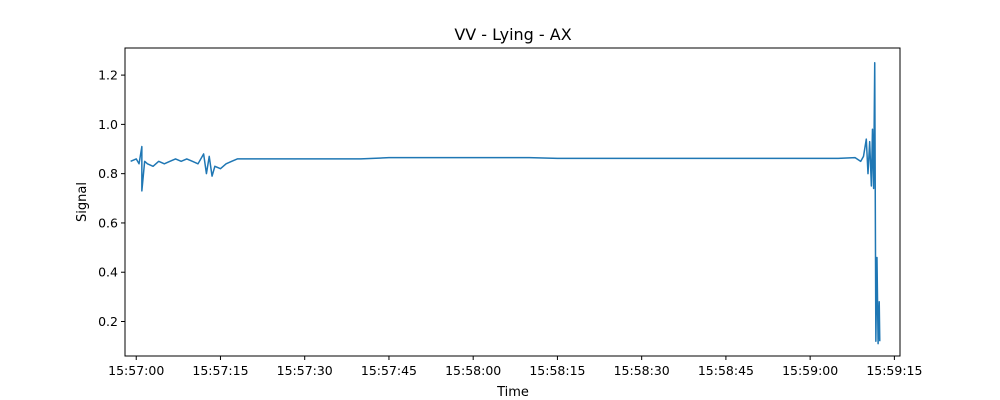 This screenshot has height=400, width=1000. I want to click on x-tick-label: 15:57:45, so click(389, 370).